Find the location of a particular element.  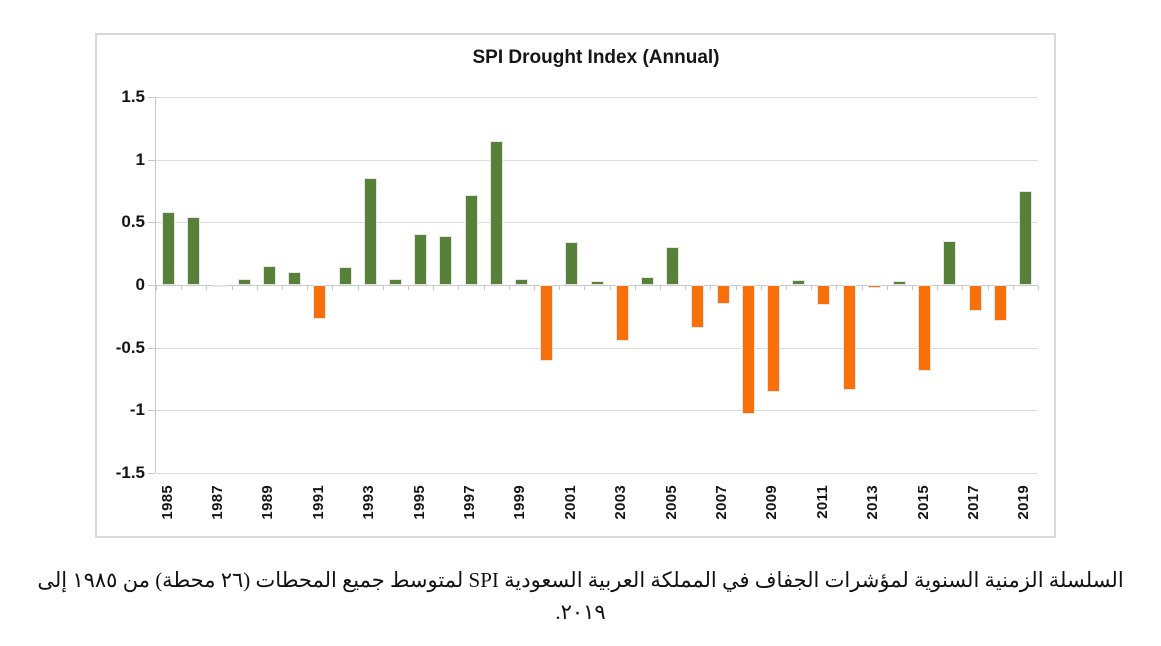

bar-2007 is located at coordinates (723, 294).